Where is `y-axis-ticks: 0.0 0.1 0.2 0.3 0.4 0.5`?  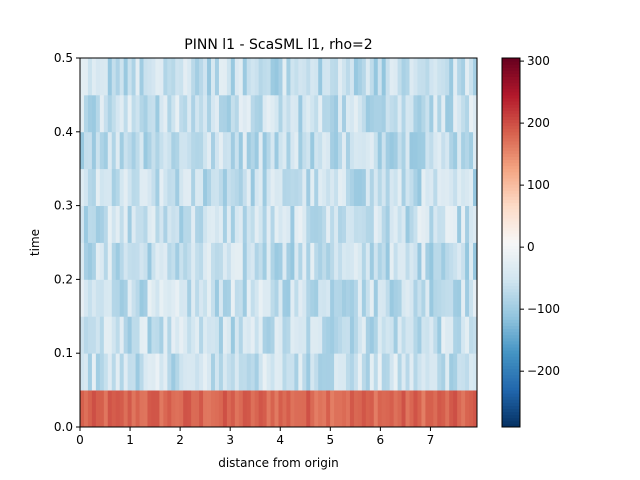
y-axis-ticks: 0.0 0.1 0.2 0.3 0.4 0.5 is located at coordinates (67, 242).